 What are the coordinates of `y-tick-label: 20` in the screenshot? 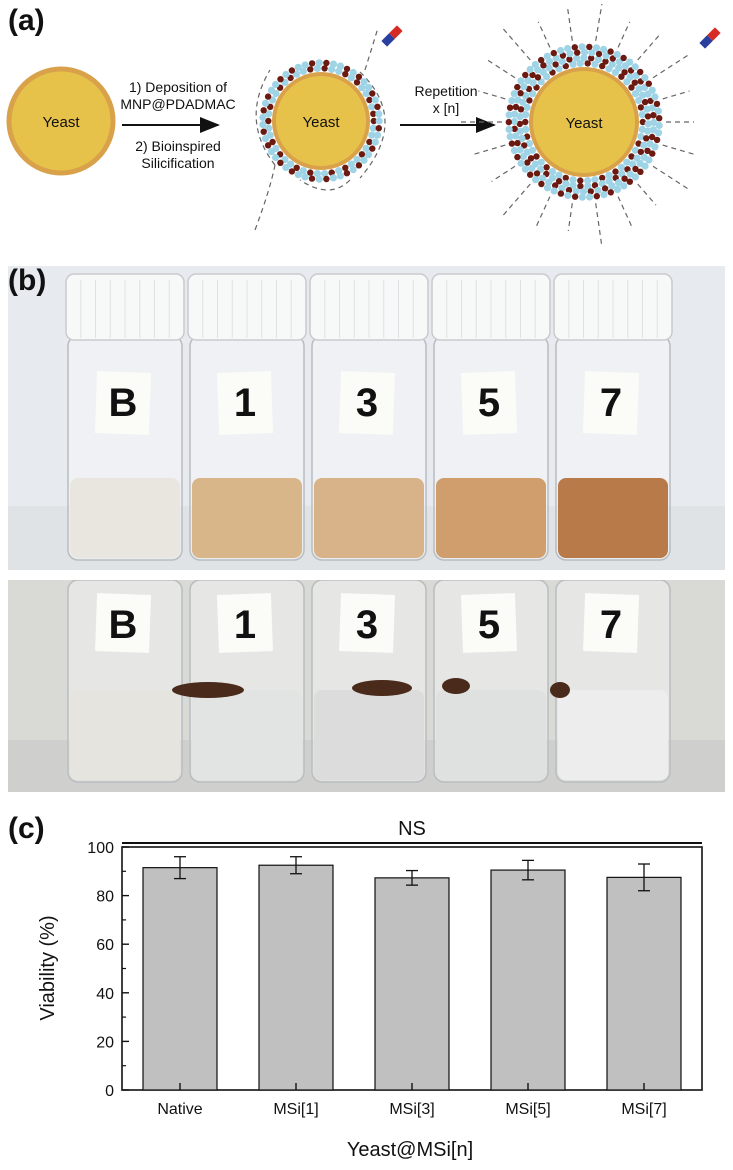 It's located at (105, 1042).